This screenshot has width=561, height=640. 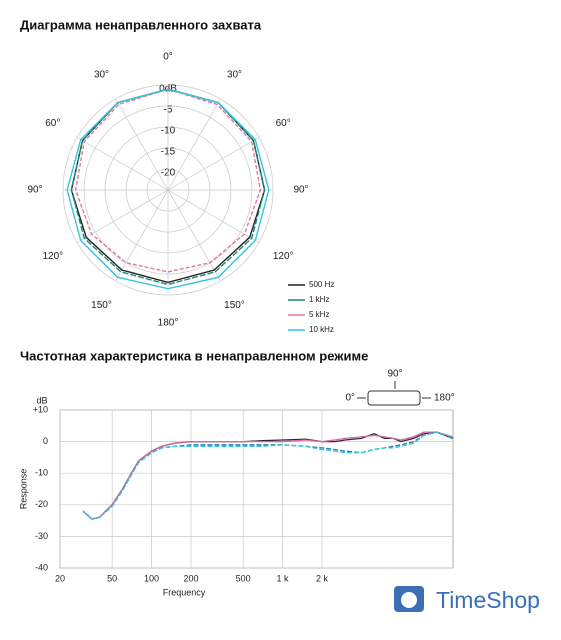 I want to click on y-unit: dB, so click(x=41, y=400).